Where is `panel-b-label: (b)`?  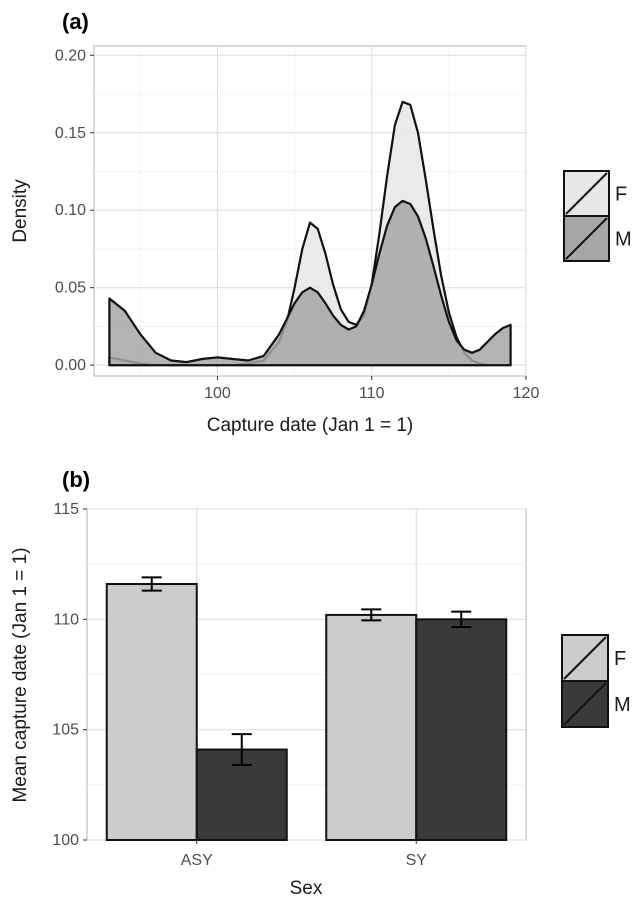
panel-b-label: (b) is located at coordinates (76, 479).